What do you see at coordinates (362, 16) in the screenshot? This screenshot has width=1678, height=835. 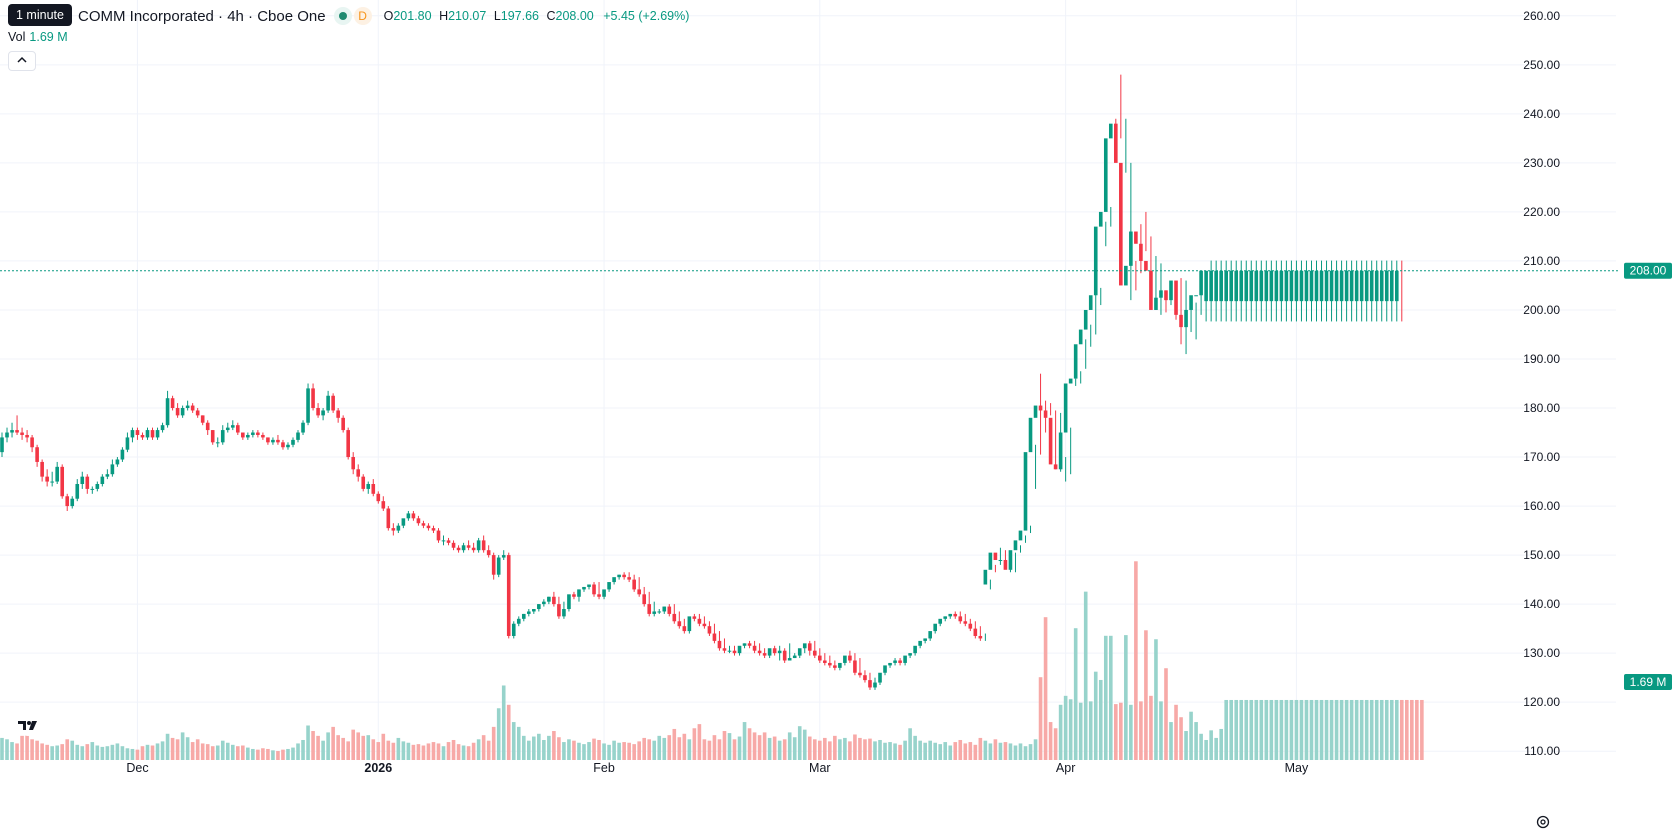 I see `delayed-badge: D` at bounding box center [362, 16].